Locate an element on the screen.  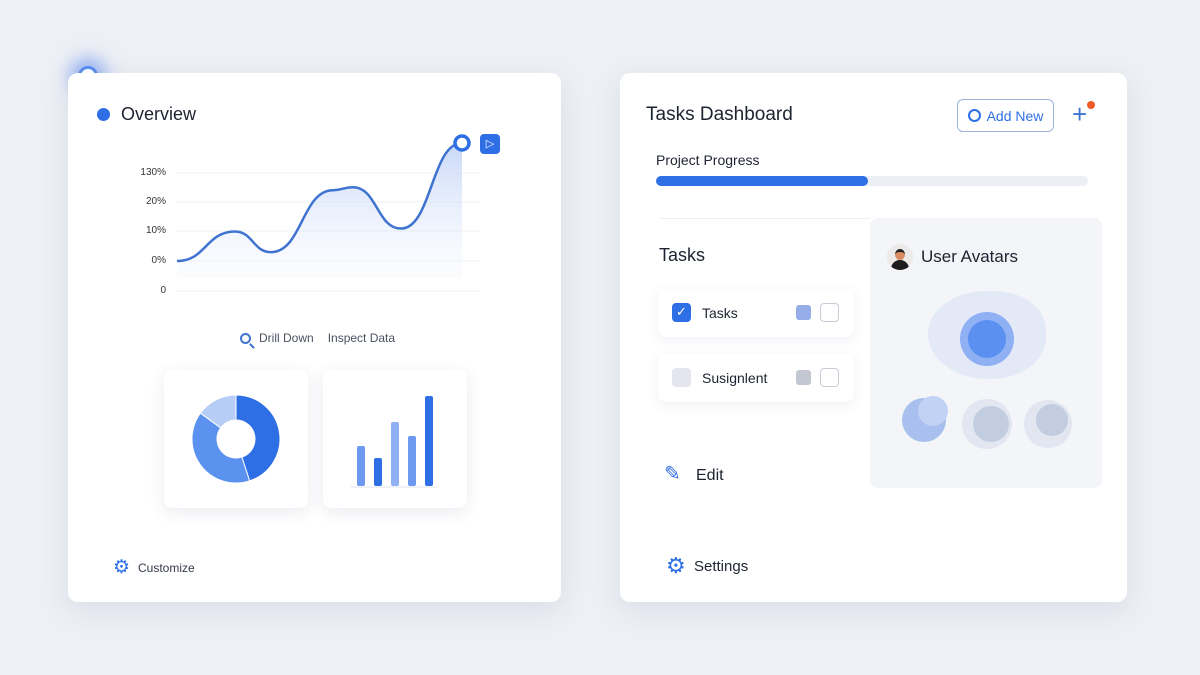
y-tick-label: 130% is located at coordinates (153, 172).